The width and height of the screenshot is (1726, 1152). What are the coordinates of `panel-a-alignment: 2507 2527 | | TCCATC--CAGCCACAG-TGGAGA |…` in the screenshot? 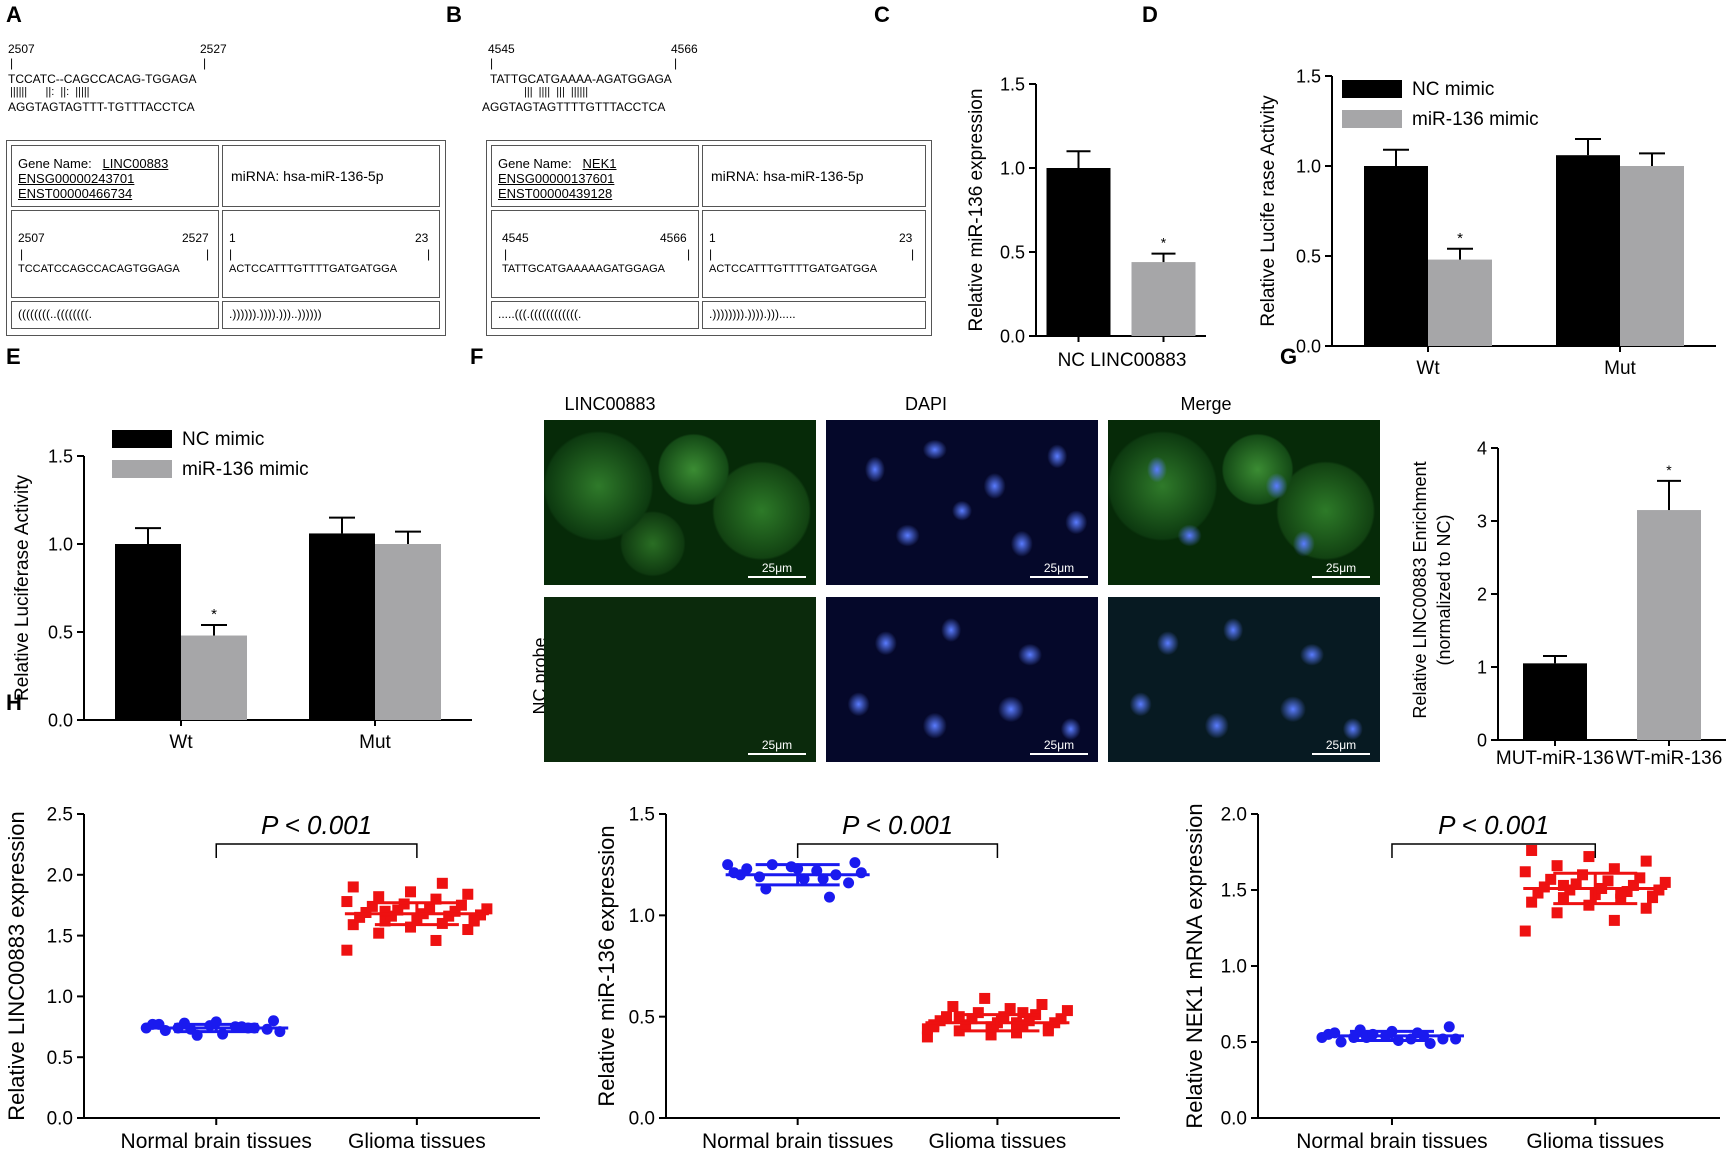 It's located at (218, 82).